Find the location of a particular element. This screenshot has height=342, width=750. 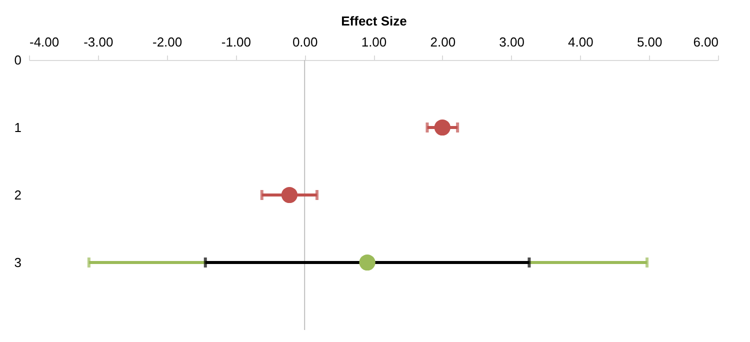

y-tick-label: 2 is located at coordinates (18, 195).